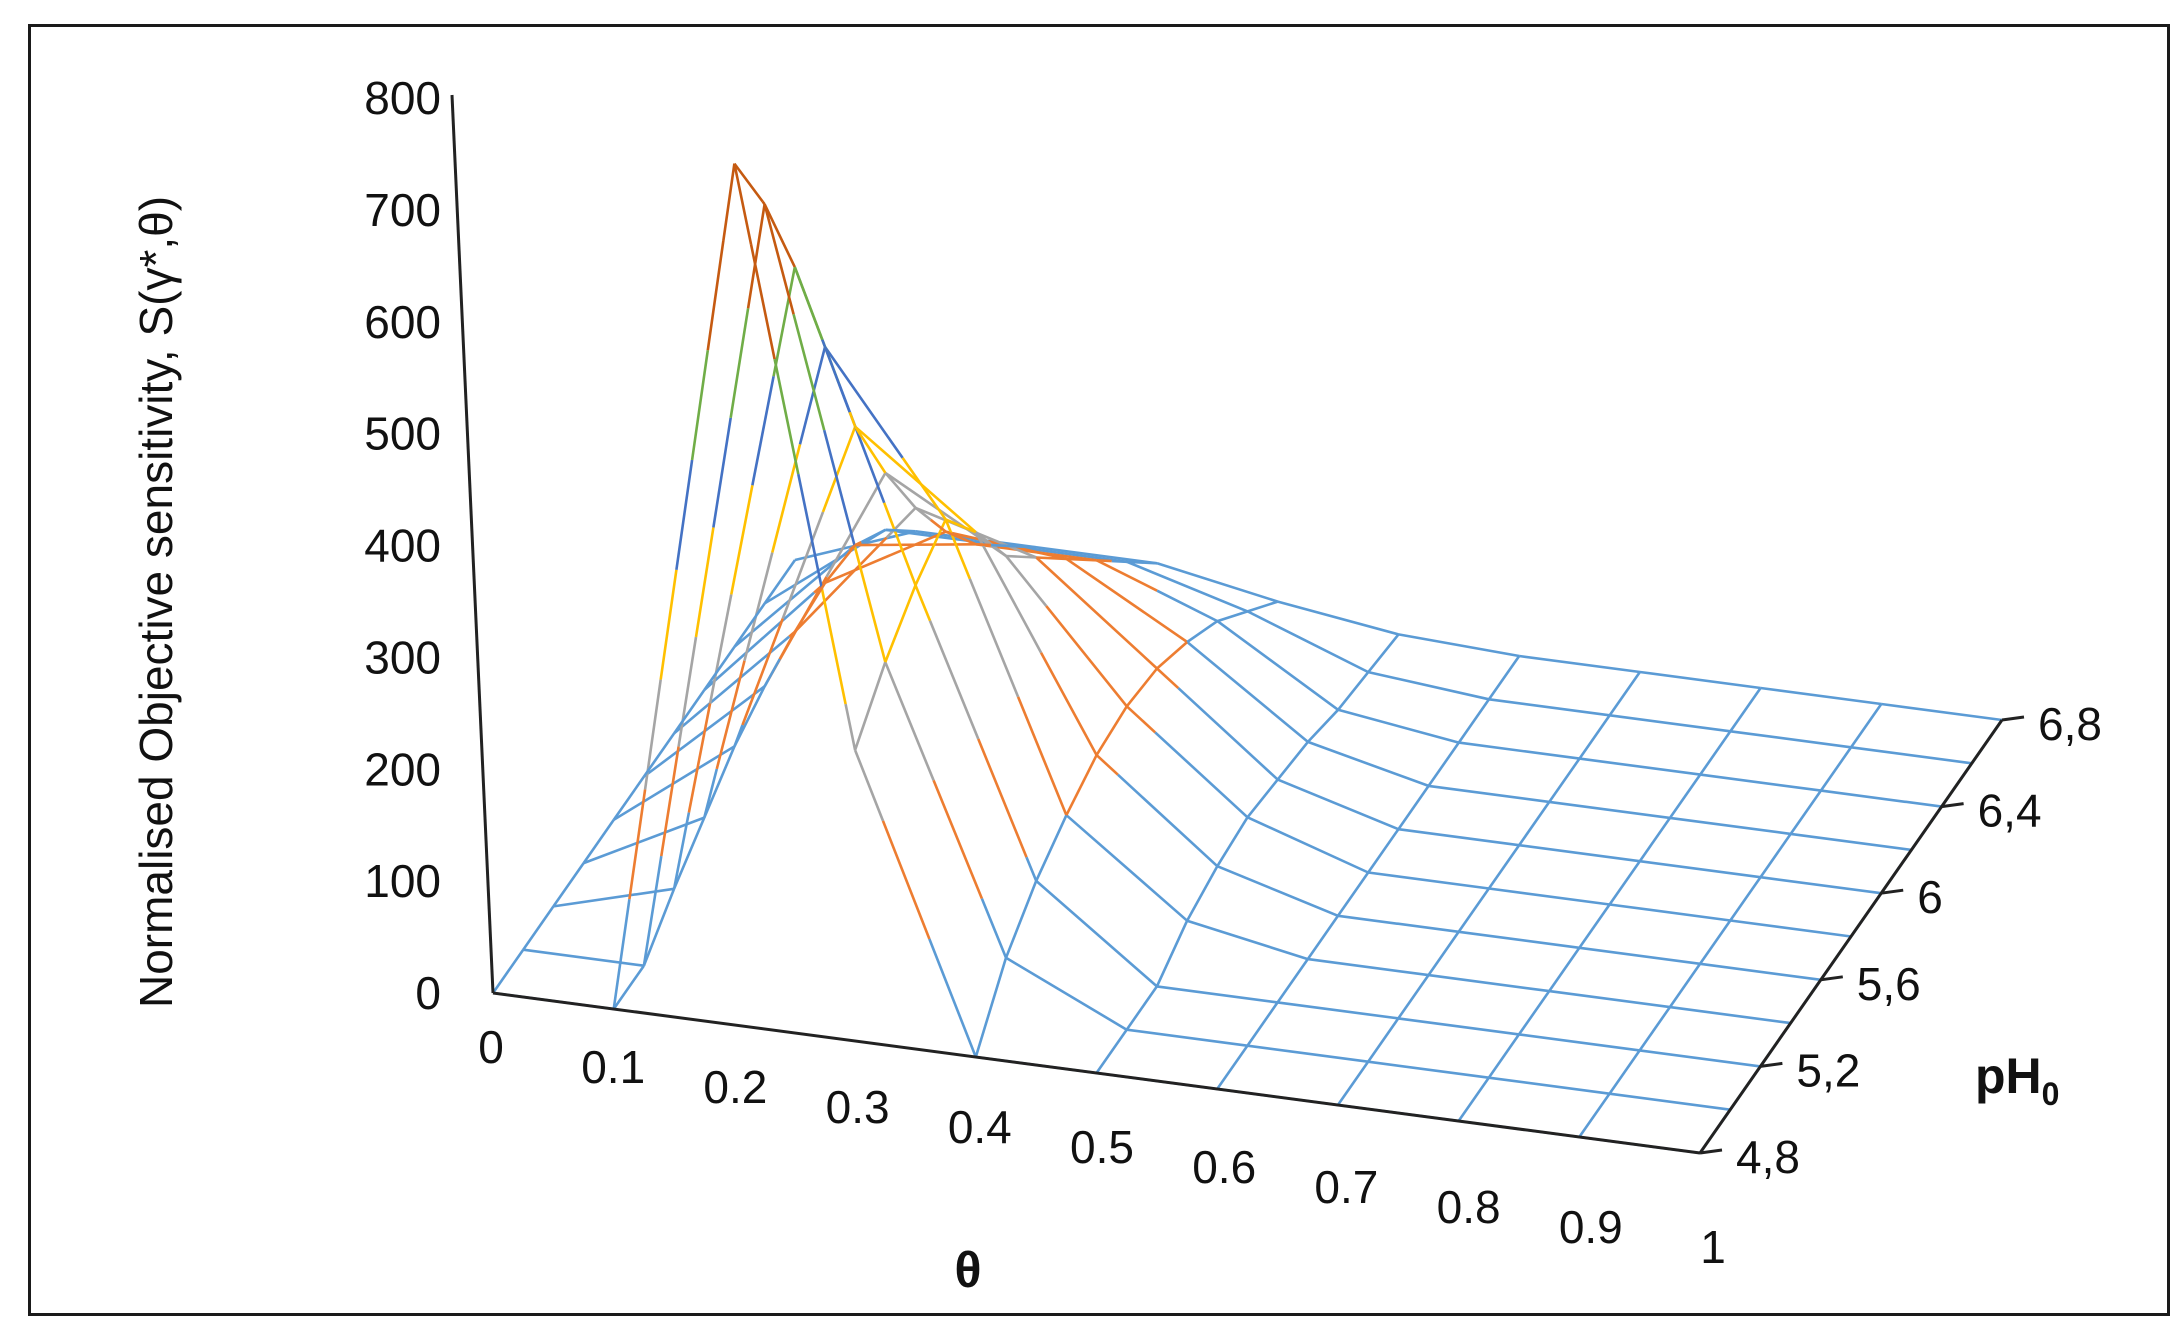 Image resolution: width=2174 pixels, height=1343 pixels. What do you see at coordinates (402, 98) in the screenshot?
I see `z-tick-label: 800` at bounding box center [402, 98].